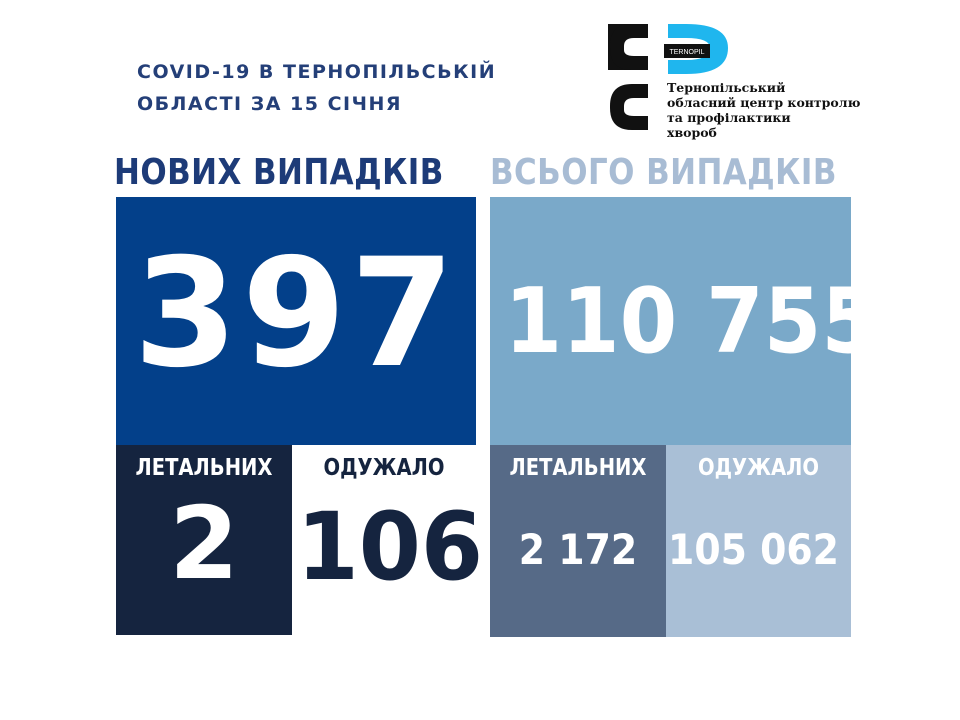 Image resolution: width=960 pixels, height=720 pixels. I want to click on total-recovered-value: 105 062, so click(753, 549).